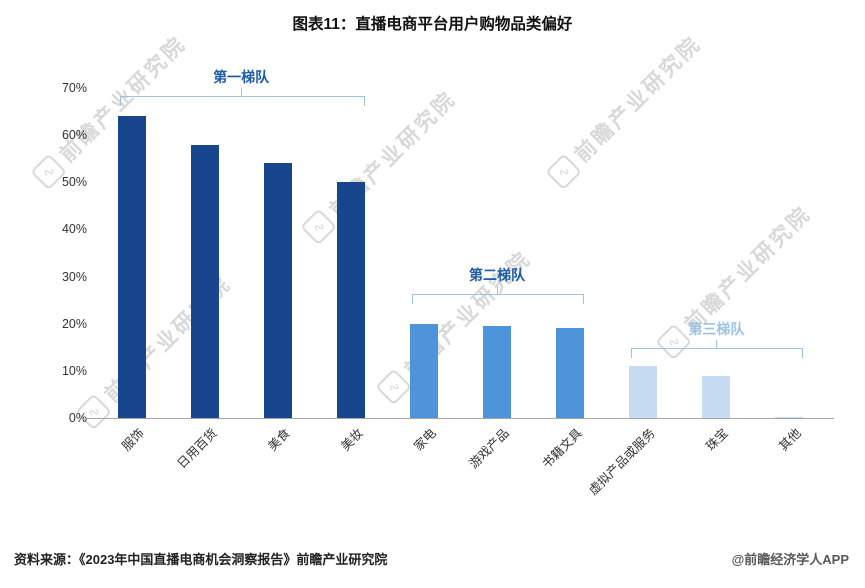  What do you see at coordinates (74, 229) in the screenshot?
I see `y-axis-tick-label: 40%` at bounding box center [74, 229].